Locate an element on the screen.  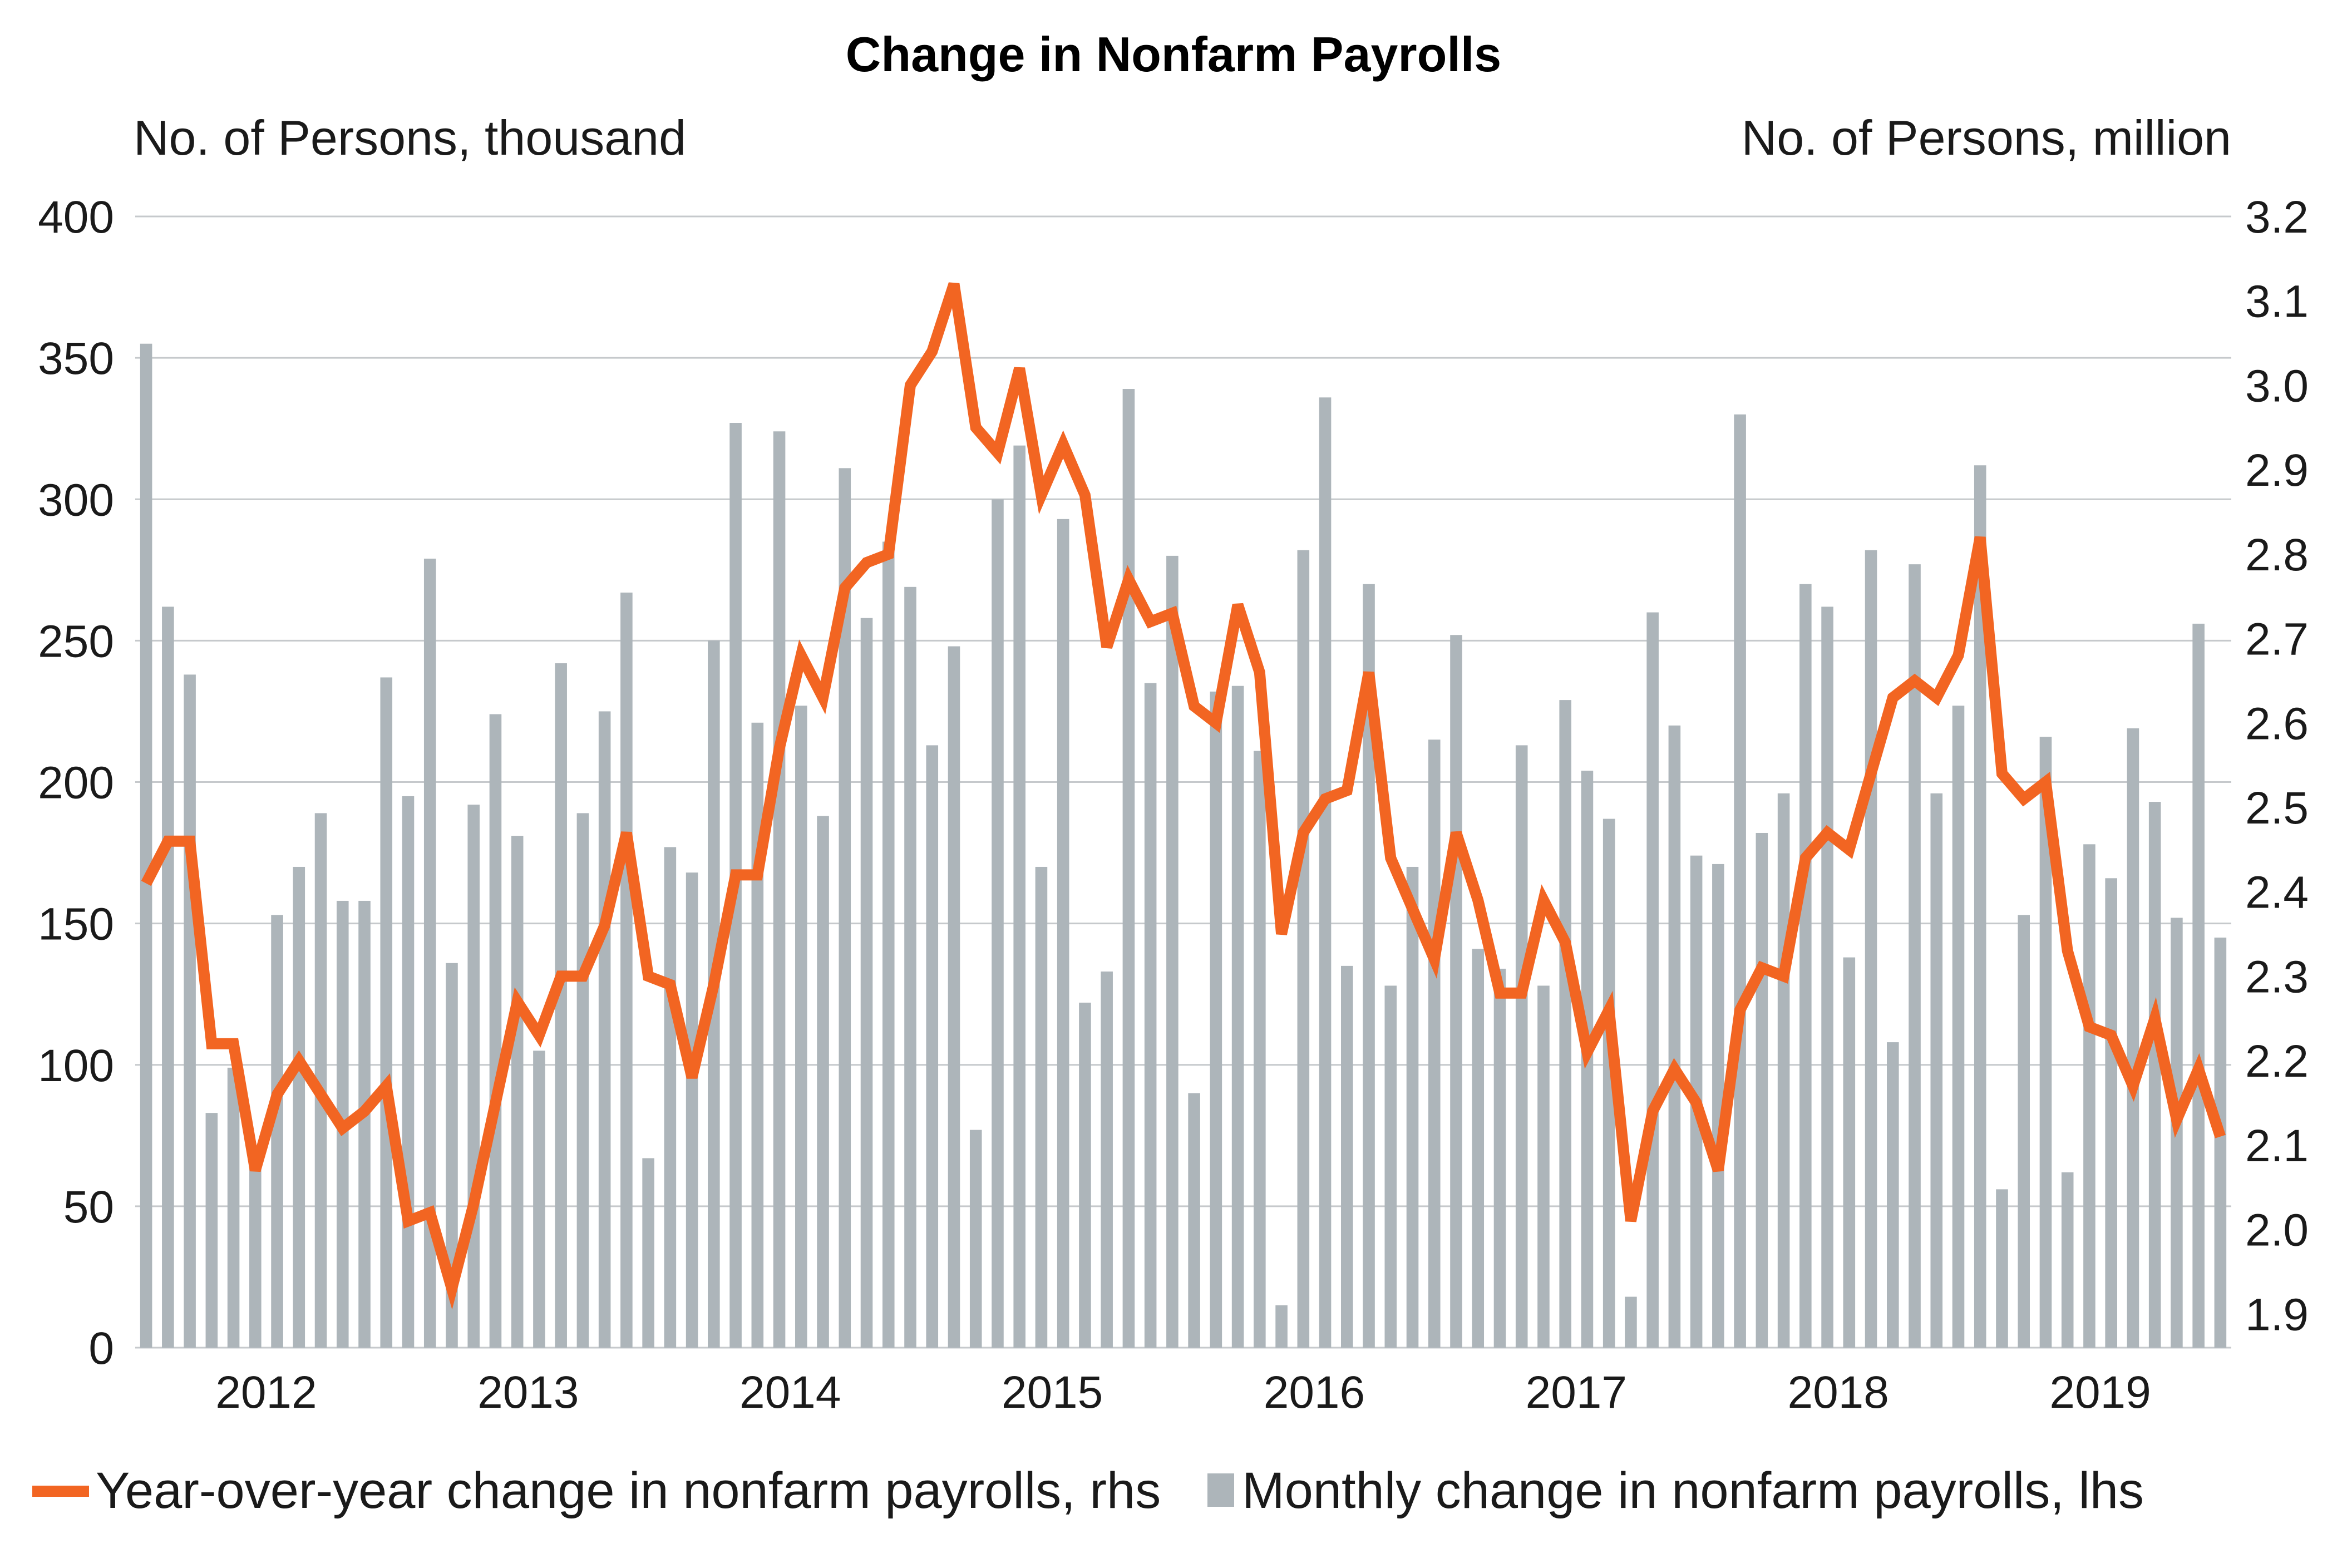
left-tick-label: 350 is located at coordinates (76, 359).